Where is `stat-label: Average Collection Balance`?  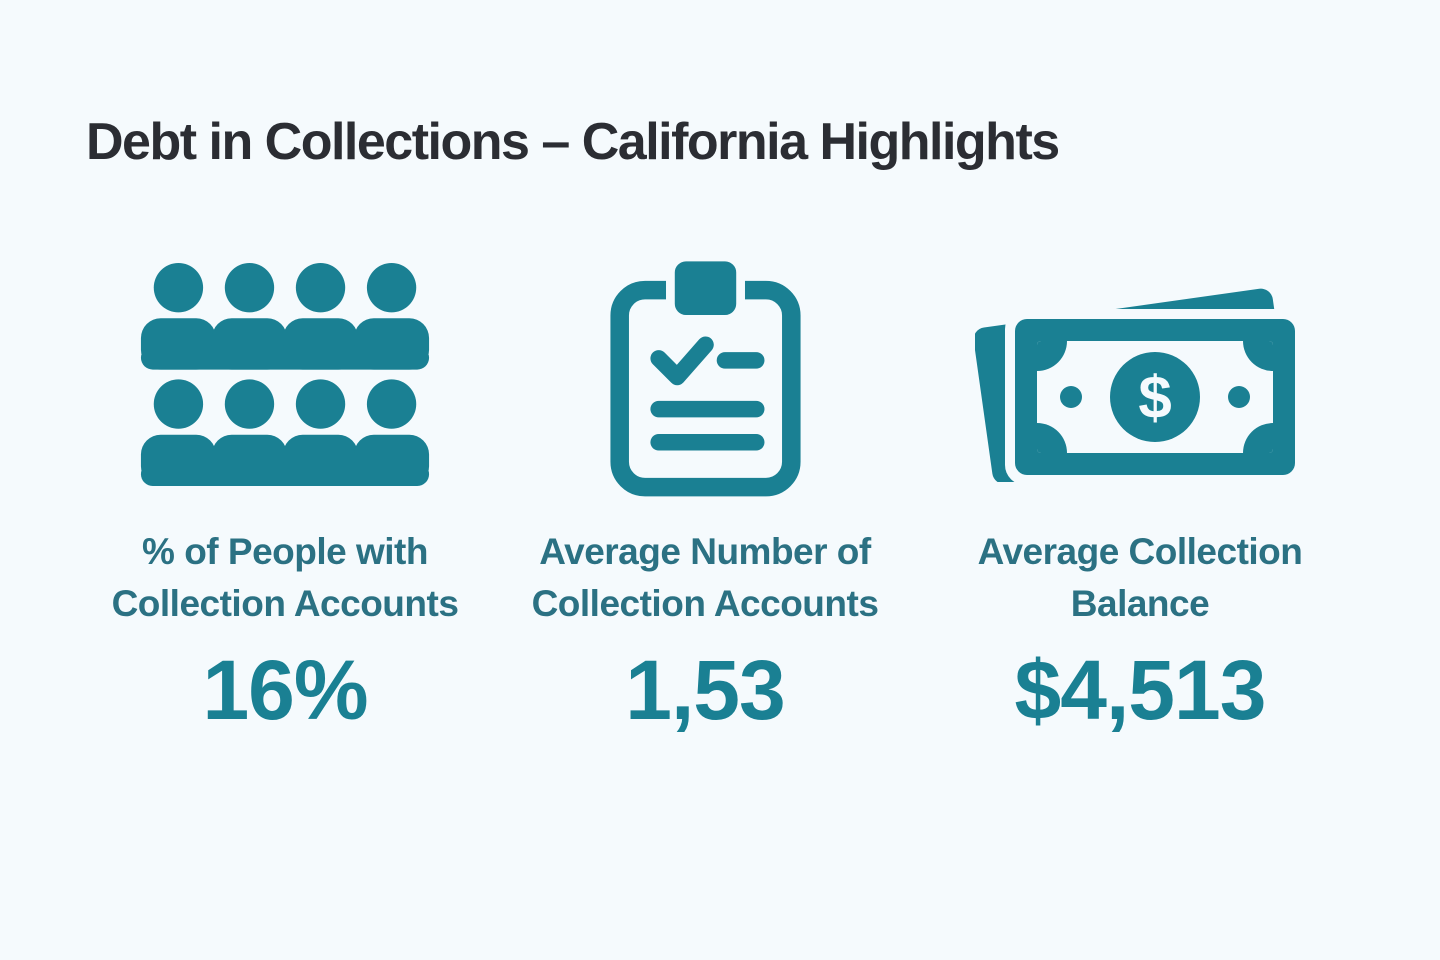 stat-label: Average Collection Balance is located at coordinates (1140, 577).